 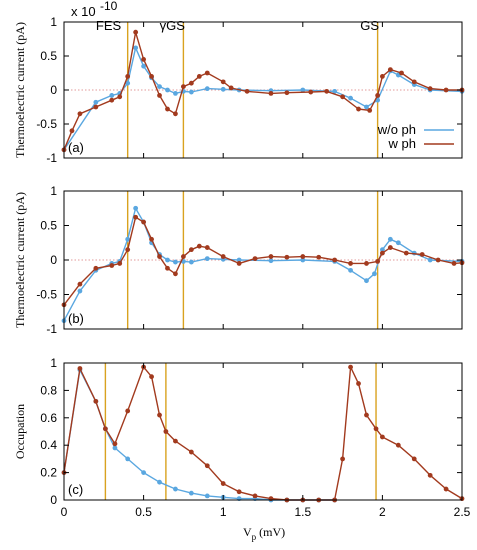 What do you see at coordinates (48, 226) in the screenshot?
I see `y-tick-label: 0.5` at bounding box center [48, 226].